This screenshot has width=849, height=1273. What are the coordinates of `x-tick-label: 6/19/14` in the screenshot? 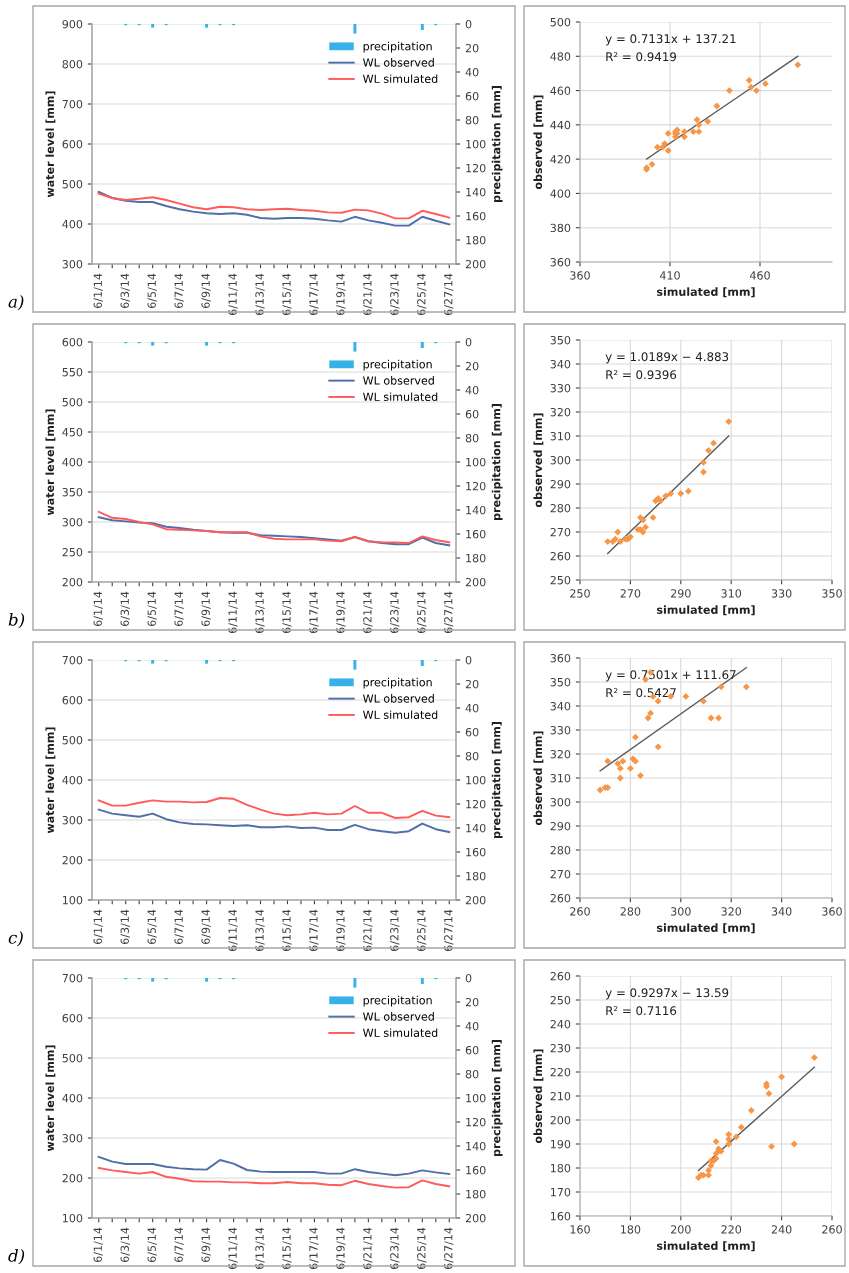 It's located at (341, 612).